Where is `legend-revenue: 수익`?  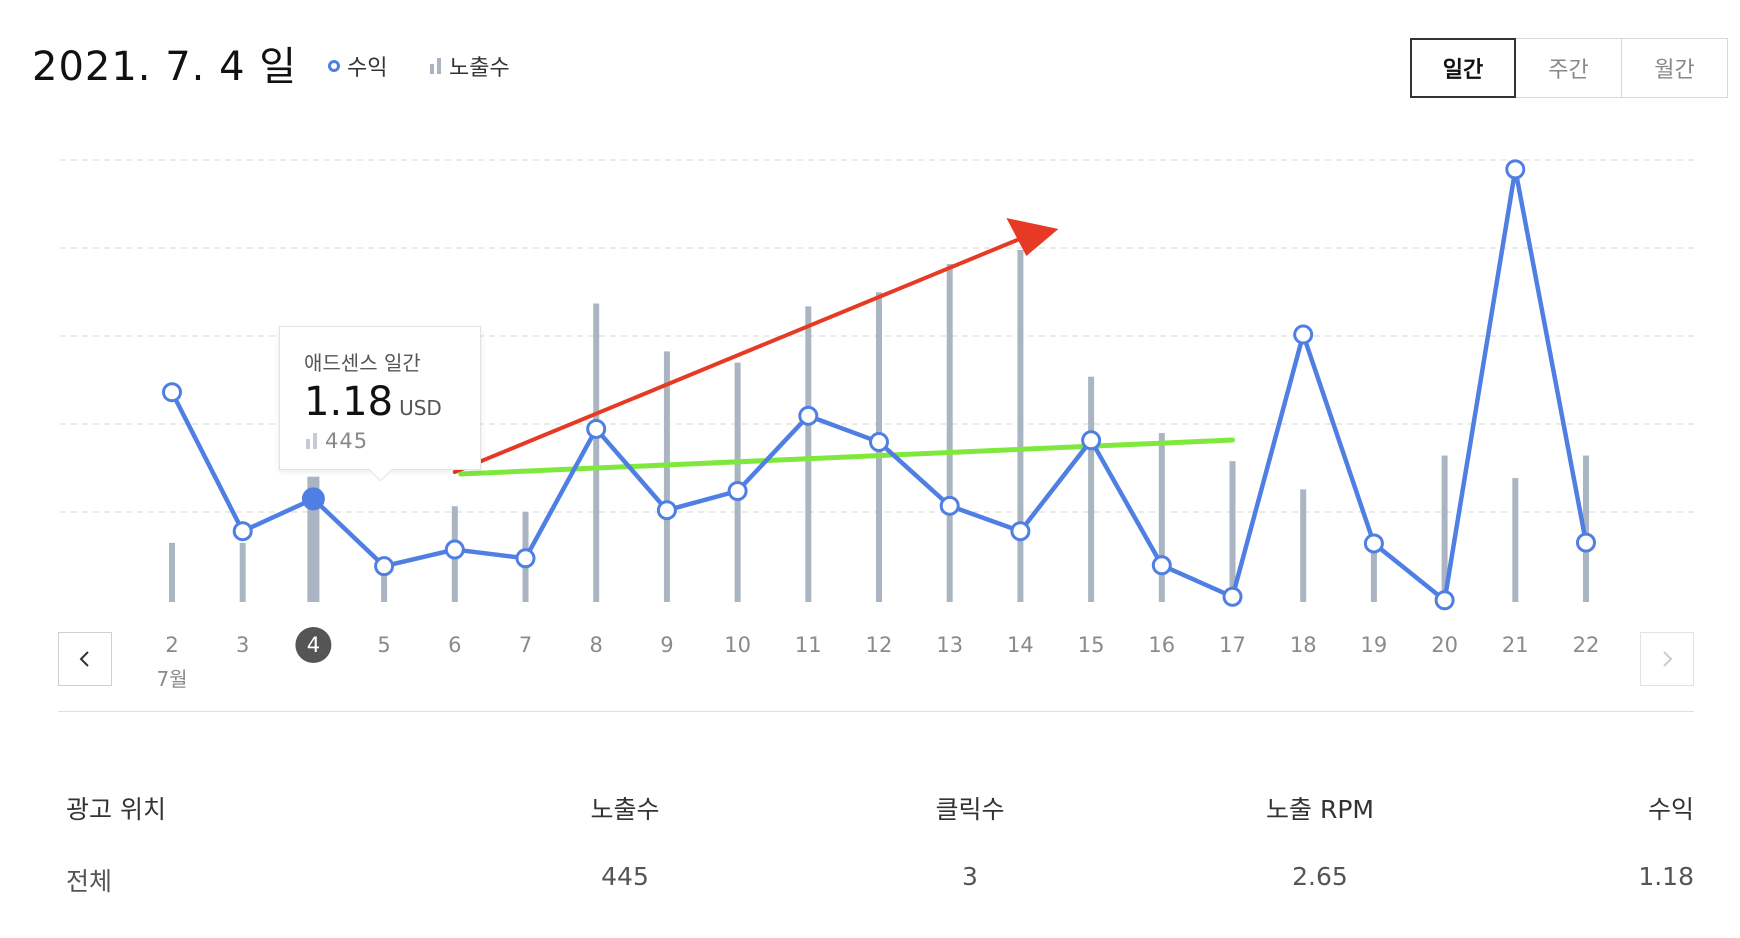
legend-revenue: 수익 is located at coordinates (357, 66).